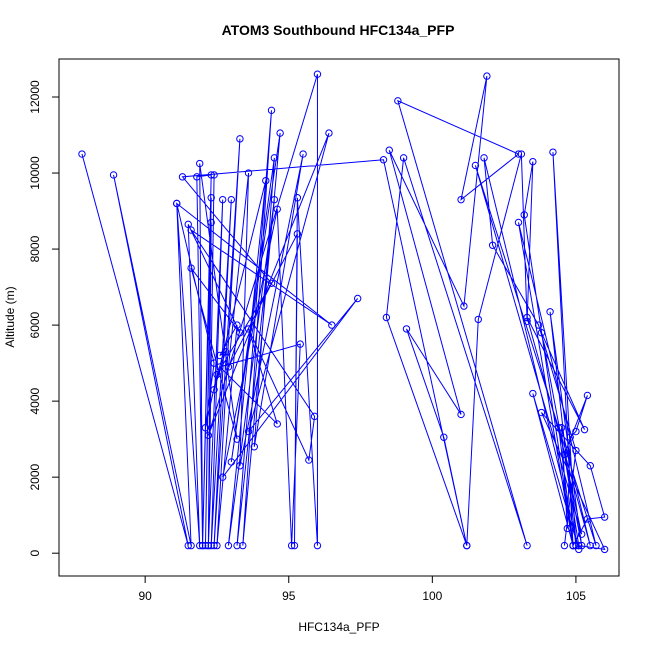  Describe the element at coordinates (145, 596) in the screenshot. I see `x-tick-label: 90` at that location.